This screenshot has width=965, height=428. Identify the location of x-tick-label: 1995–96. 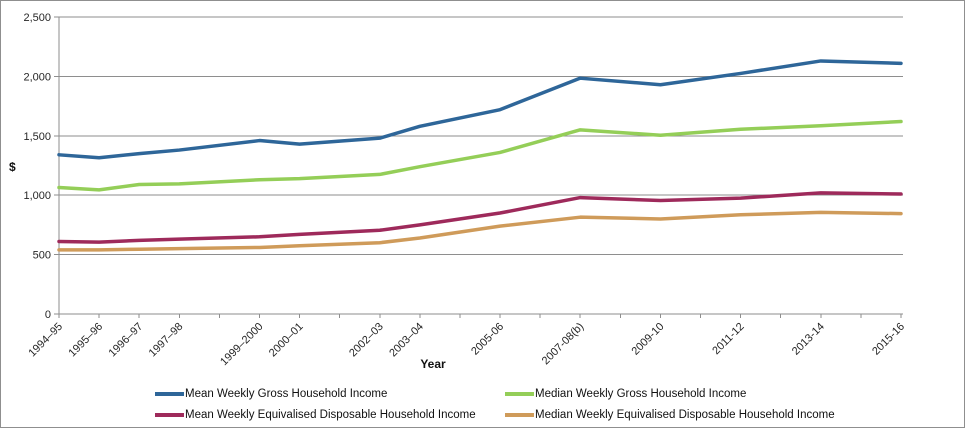
(85, 340).